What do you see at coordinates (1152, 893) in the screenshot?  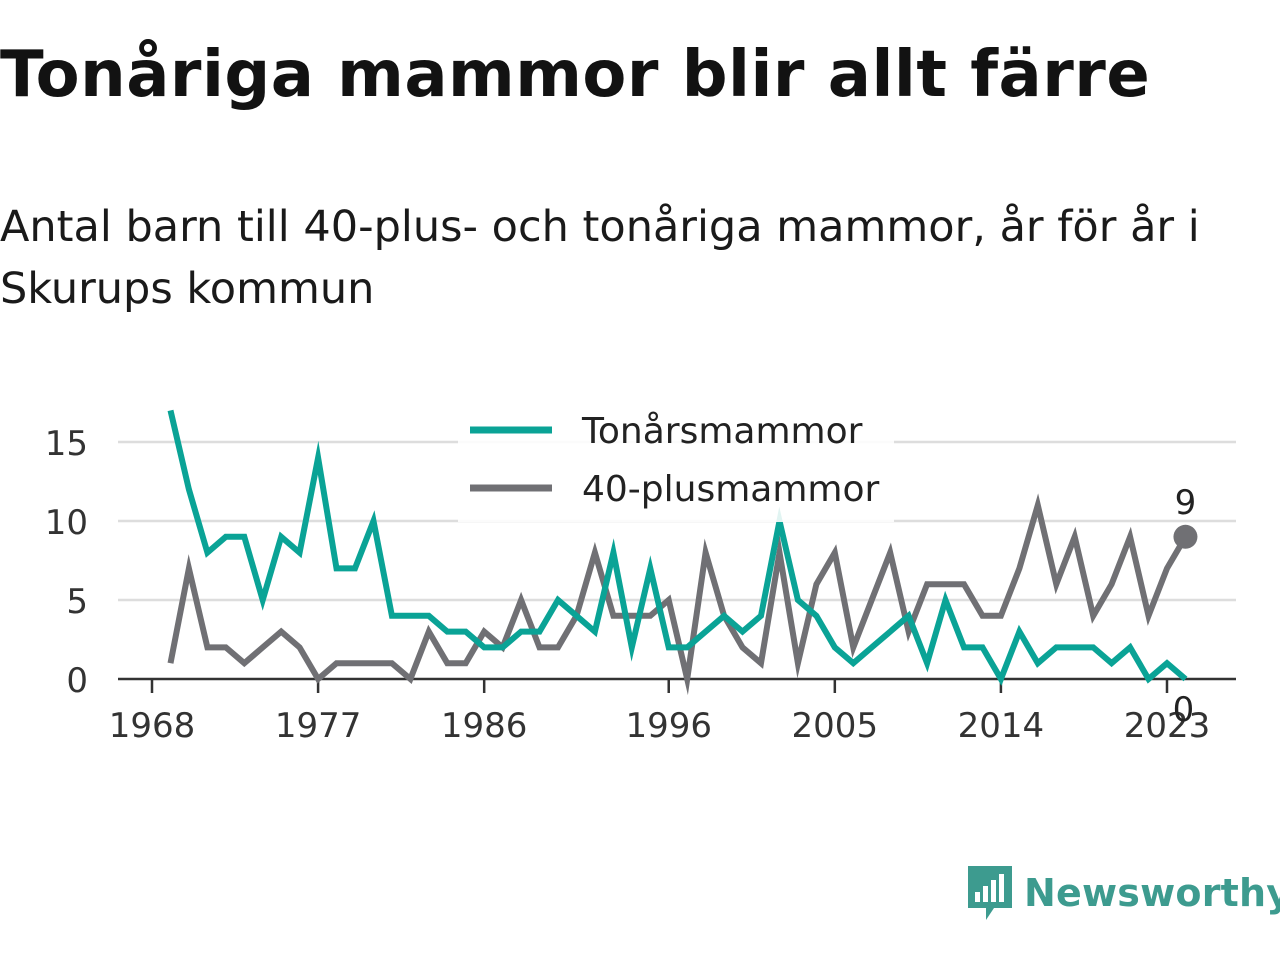 I see `brand-name: Newsworthy` at bounding box center [1152, 893].